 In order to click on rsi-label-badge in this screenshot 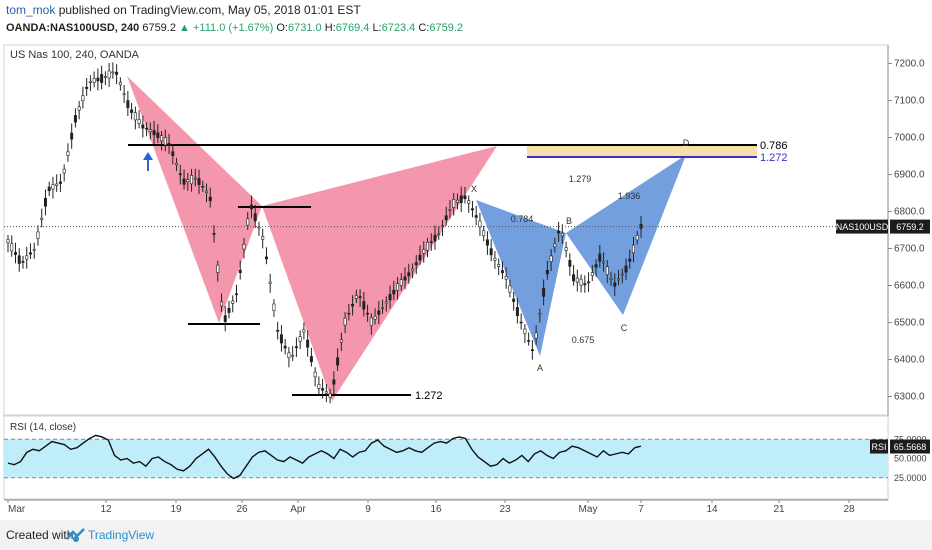, I will do `click(879, 446)`.